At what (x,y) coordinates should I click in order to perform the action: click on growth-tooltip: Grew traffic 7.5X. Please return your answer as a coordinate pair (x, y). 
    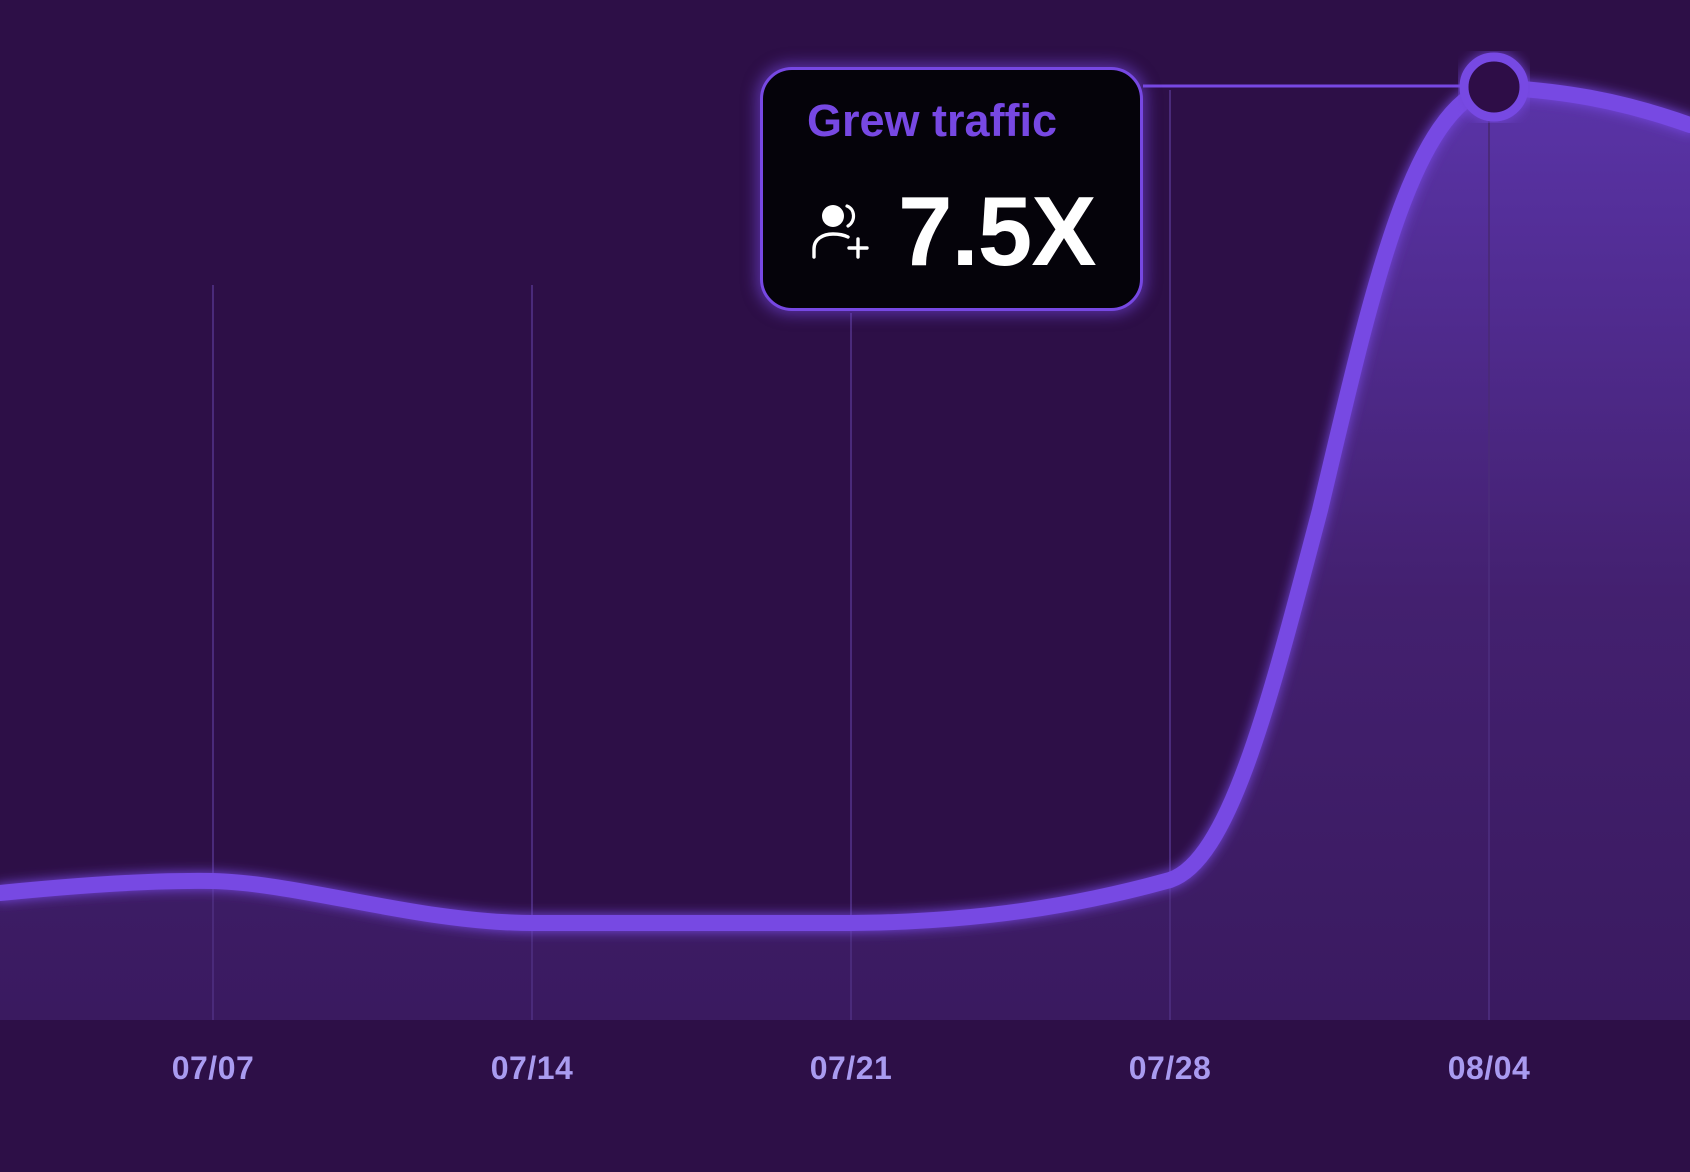
    Looking at the image, I should click on (951, 189).